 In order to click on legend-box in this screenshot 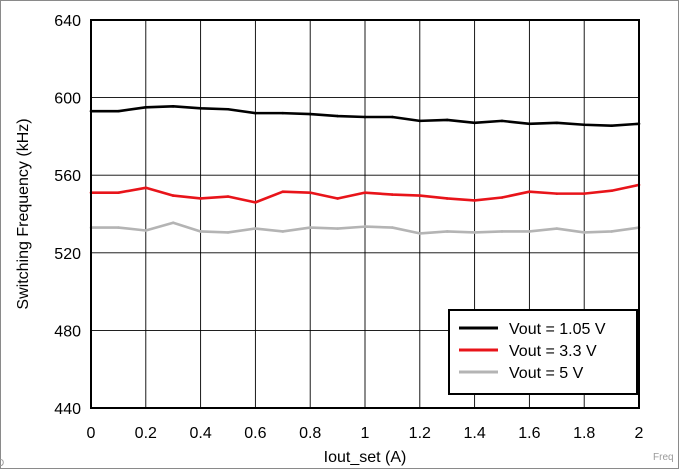, I will do `click(543, 352)`.